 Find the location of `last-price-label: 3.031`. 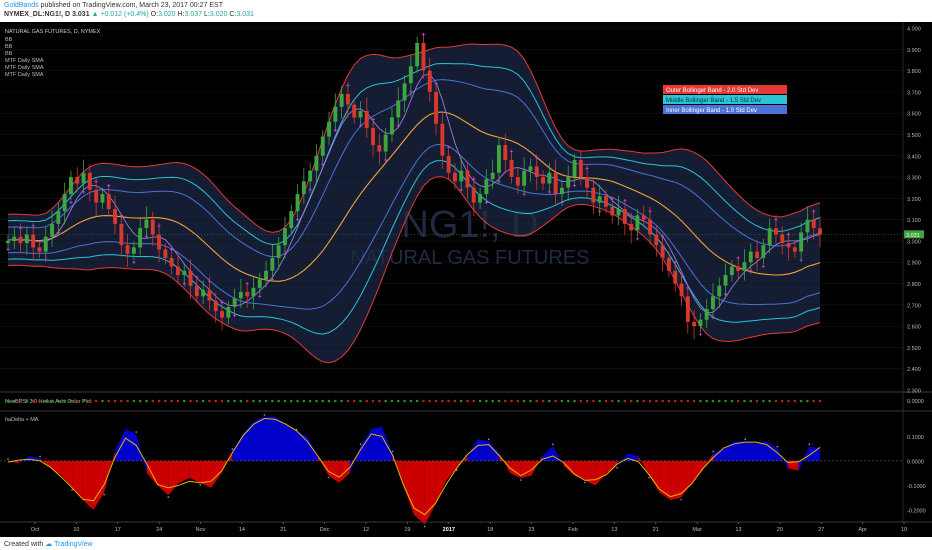

last-price-label: 3.031 is located at coordinates (913, 236).